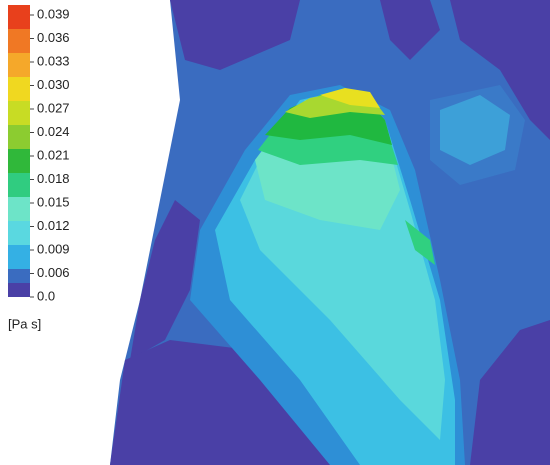  Describe the element at coordinates (53, 84) in the screenshot. I see `tick-label: 0.030` at that location.